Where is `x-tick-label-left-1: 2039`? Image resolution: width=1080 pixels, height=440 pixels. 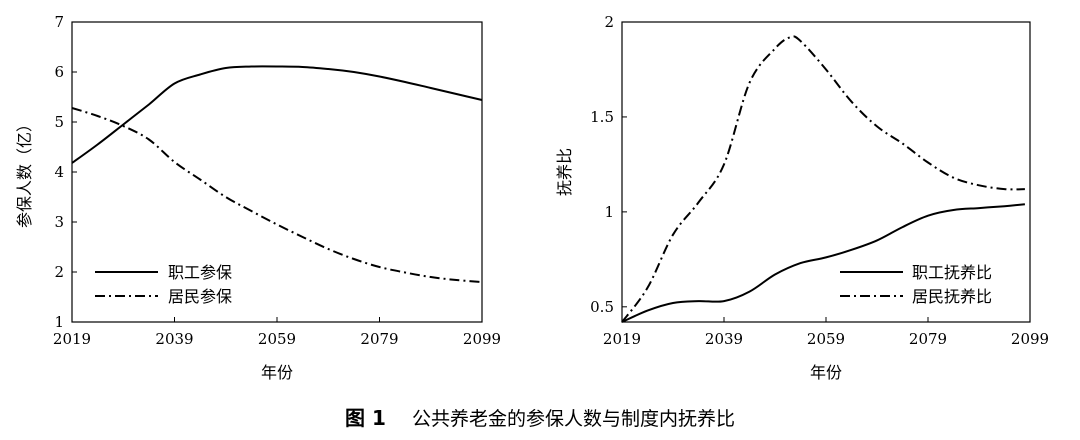
x-tick-label-left-1: 2039 is located at coordinates (174, 339).